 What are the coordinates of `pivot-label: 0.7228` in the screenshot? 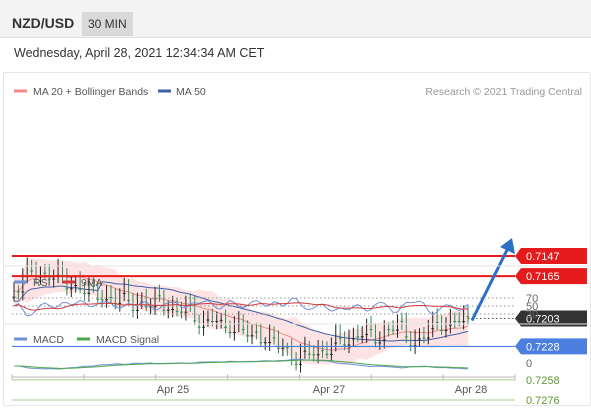 It's located at (543, 347).